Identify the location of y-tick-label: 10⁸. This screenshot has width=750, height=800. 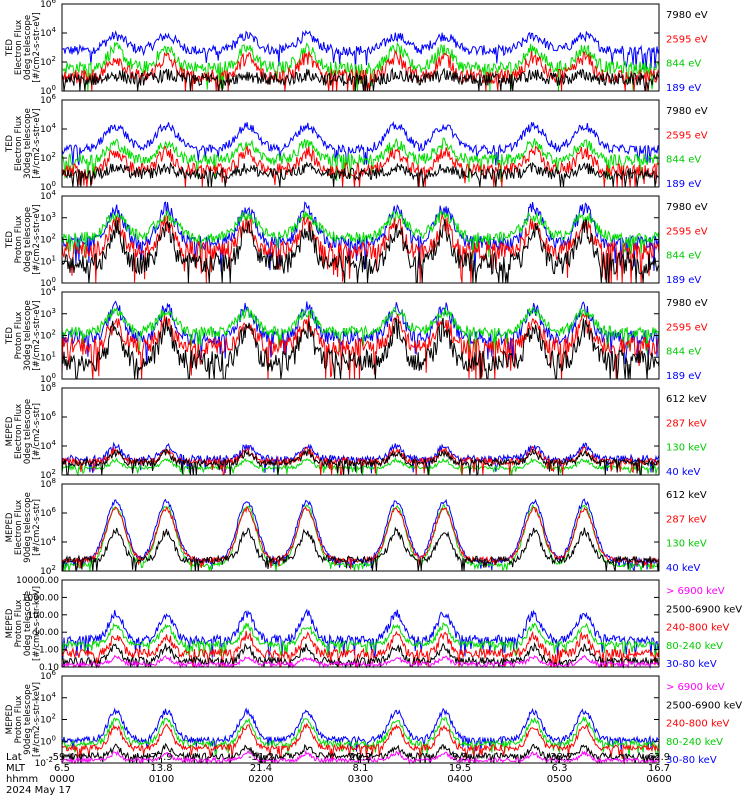
(48, 387).